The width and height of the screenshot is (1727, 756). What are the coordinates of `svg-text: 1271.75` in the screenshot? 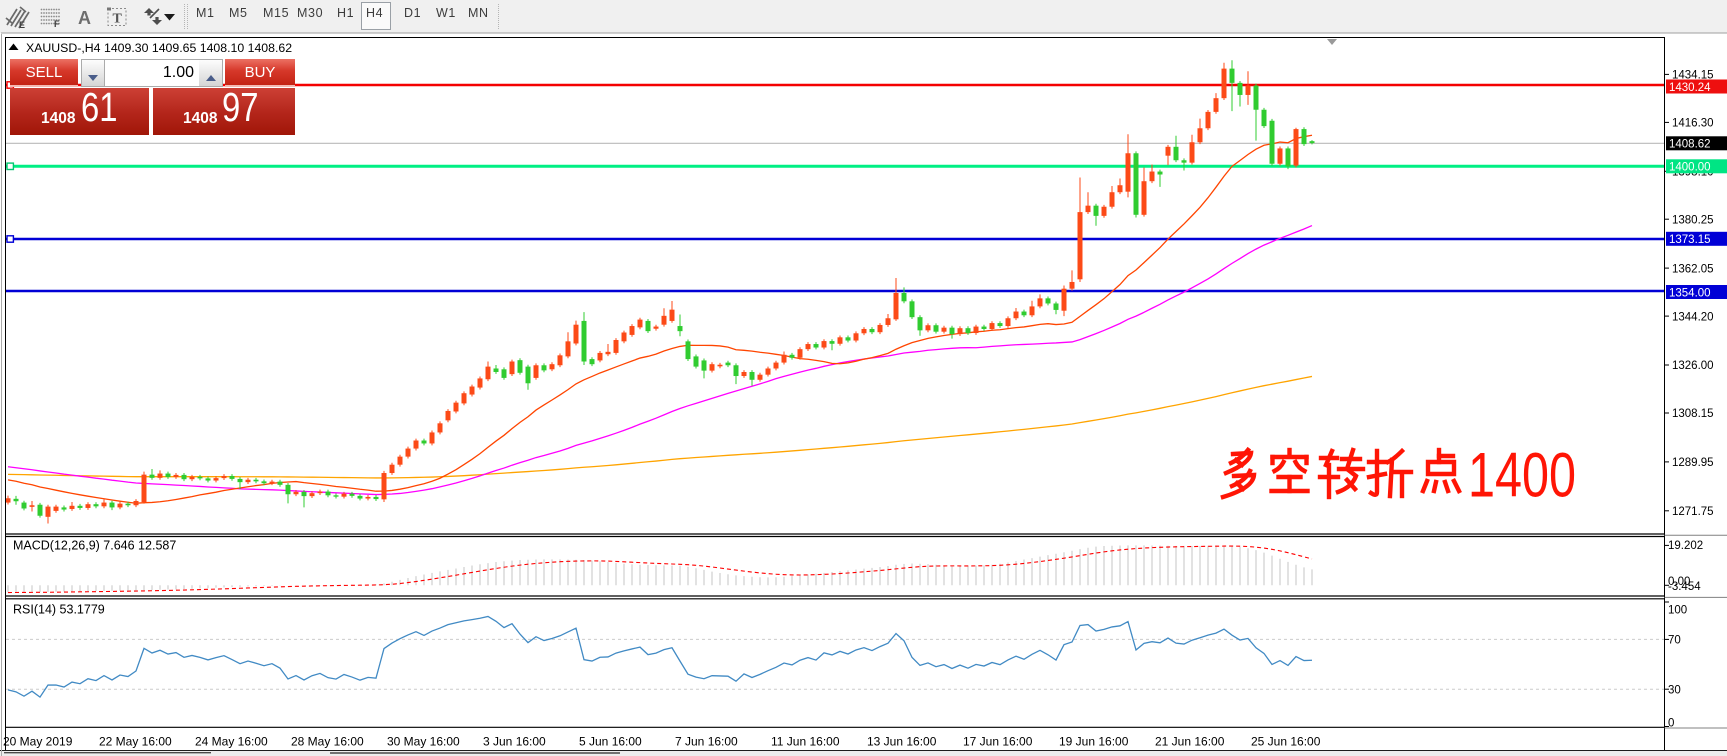 It's located at (1693, 512).